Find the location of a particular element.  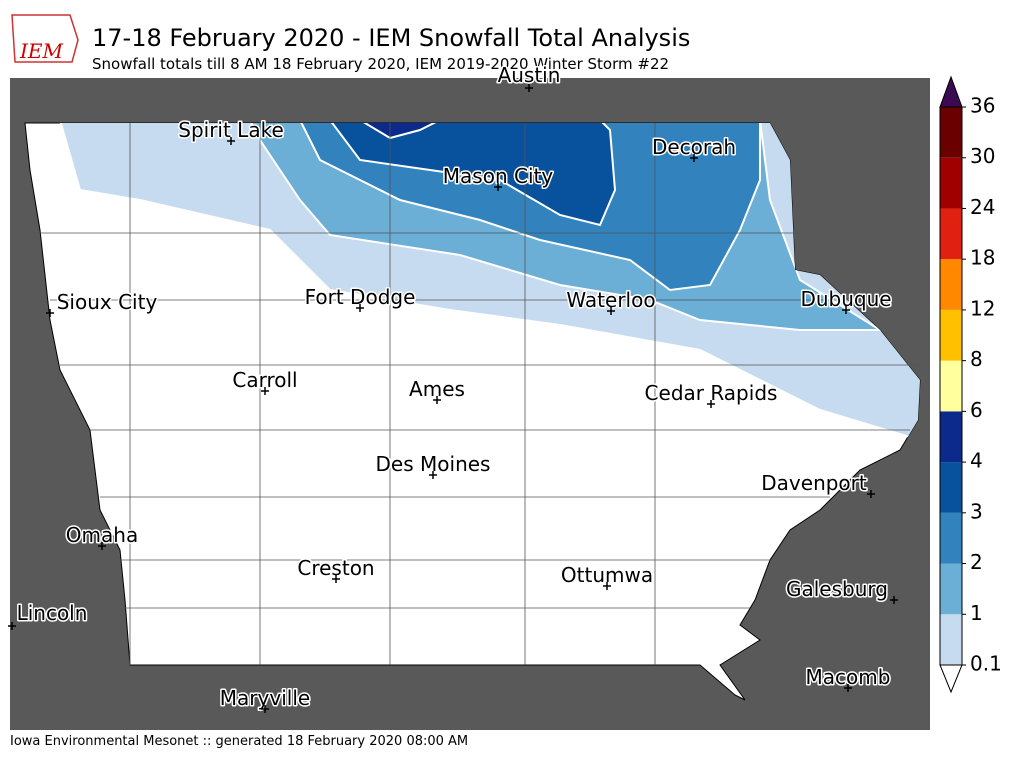

colorbar-label: 1 is located at coordinates (976, 613).